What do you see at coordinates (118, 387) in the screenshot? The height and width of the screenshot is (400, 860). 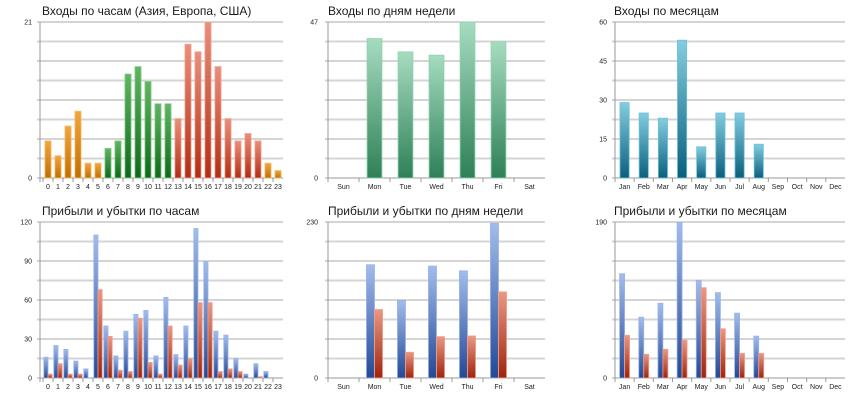 I see `x-tick-label: 7` at bounding box center [118, 387].